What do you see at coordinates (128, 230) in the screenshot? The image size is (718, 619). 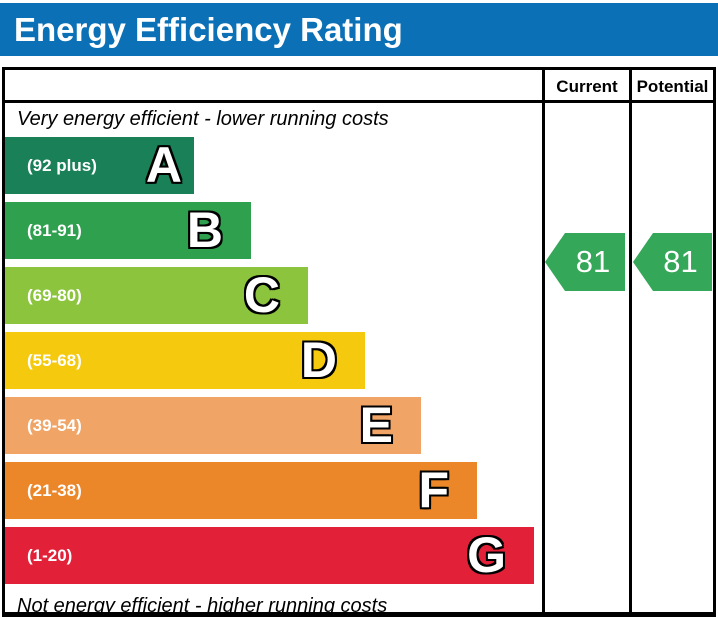 I see `rating-band-b: (81-91) B` at bounding box center [128, 230].